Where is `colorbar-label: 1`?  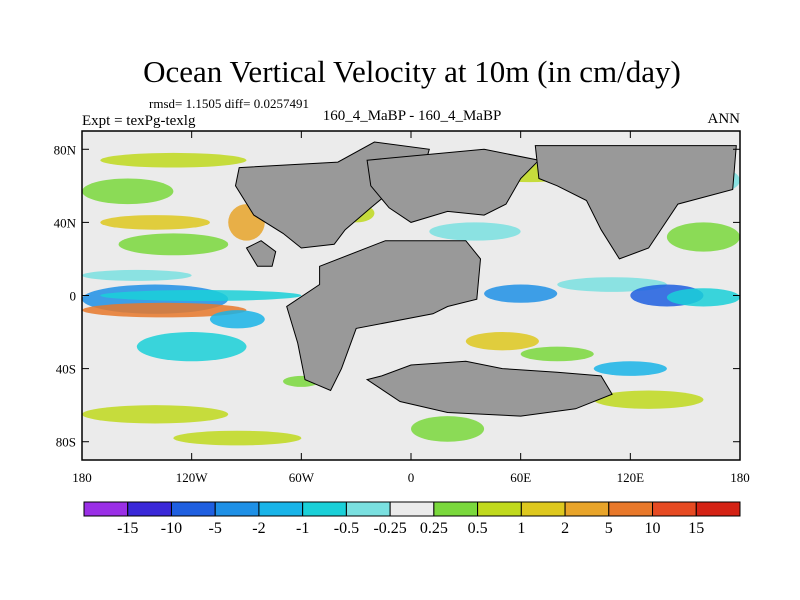 colorbar-label: 1 is located at coordinates (521, 528).